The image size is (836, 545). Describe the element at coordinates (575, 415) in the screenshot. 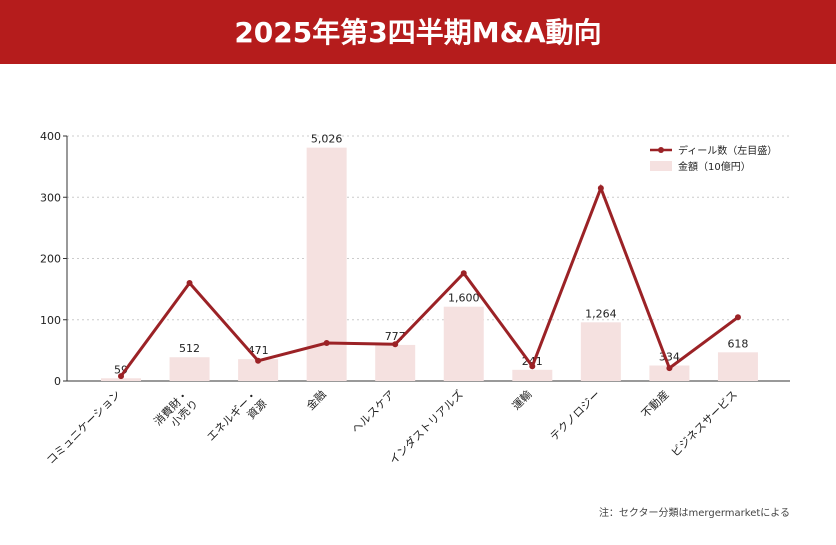

I see `x-tick-label: テクノロジー` at that location.